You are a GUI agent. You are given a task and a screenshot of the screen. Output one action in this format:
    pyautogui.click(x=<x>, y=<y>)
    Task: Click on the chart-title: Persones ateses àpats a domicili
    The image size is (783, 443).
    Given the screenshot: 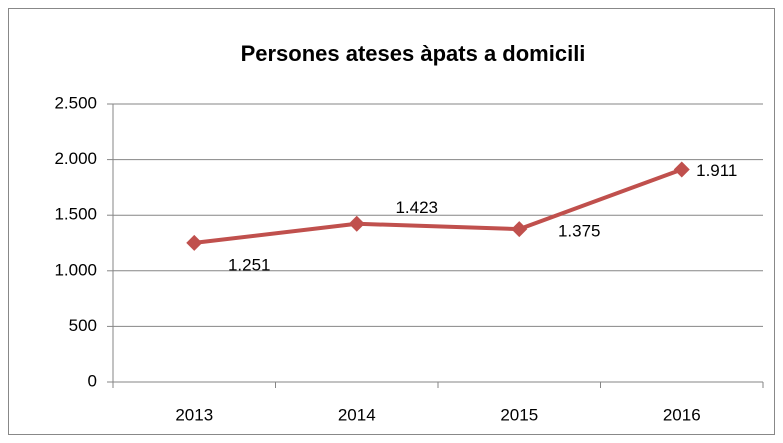 What is the action you would take?
    pyautogui.click(x=413, y=53)
    